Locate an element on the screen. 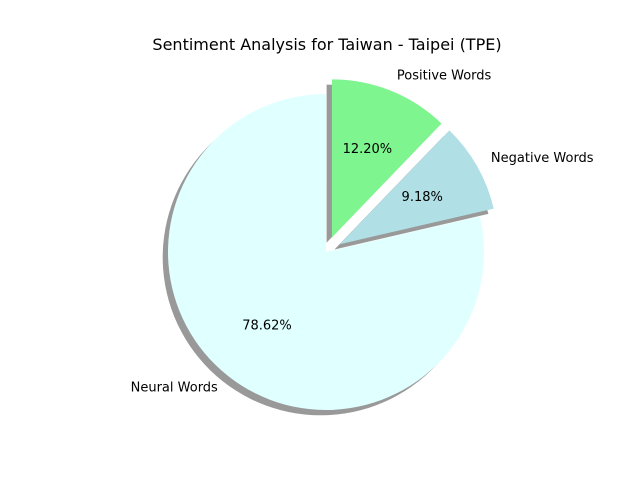 The image size is (640, 480). pie-slice-positive-words is located at coordinates (386, 158).